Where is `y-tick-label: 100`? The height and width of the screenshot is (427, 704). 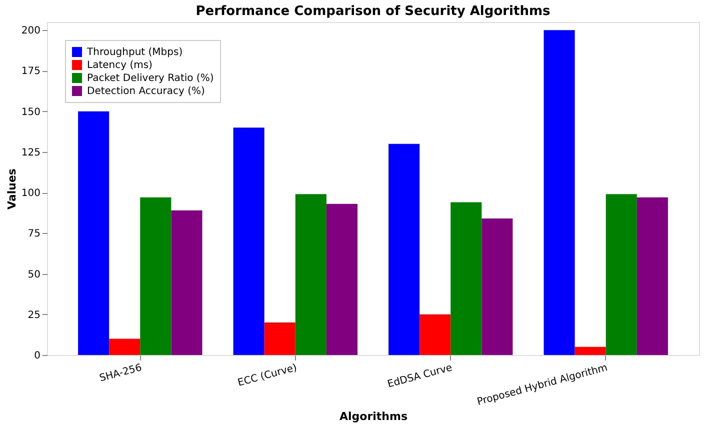
y-tick-label: 100 is located at coordinates (30, 194).